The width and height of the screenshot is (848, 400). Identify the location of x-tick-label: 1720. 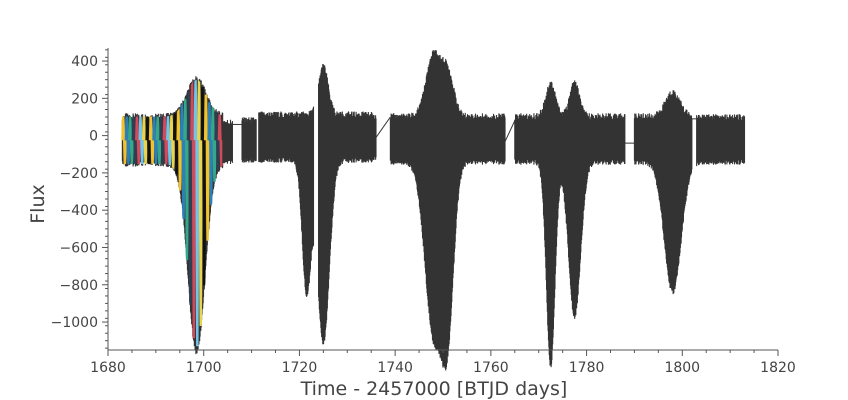
(300, 368).